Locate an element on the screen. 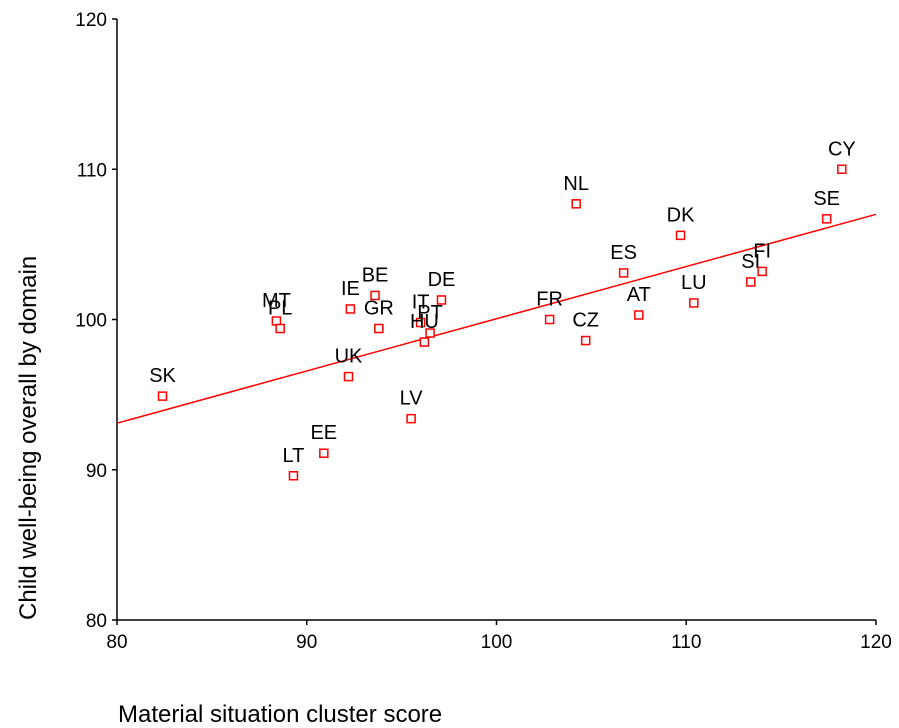 The width and height of the screenshot is (899, 728). y-tick-label: 120 is located at coordinates (91, 20).